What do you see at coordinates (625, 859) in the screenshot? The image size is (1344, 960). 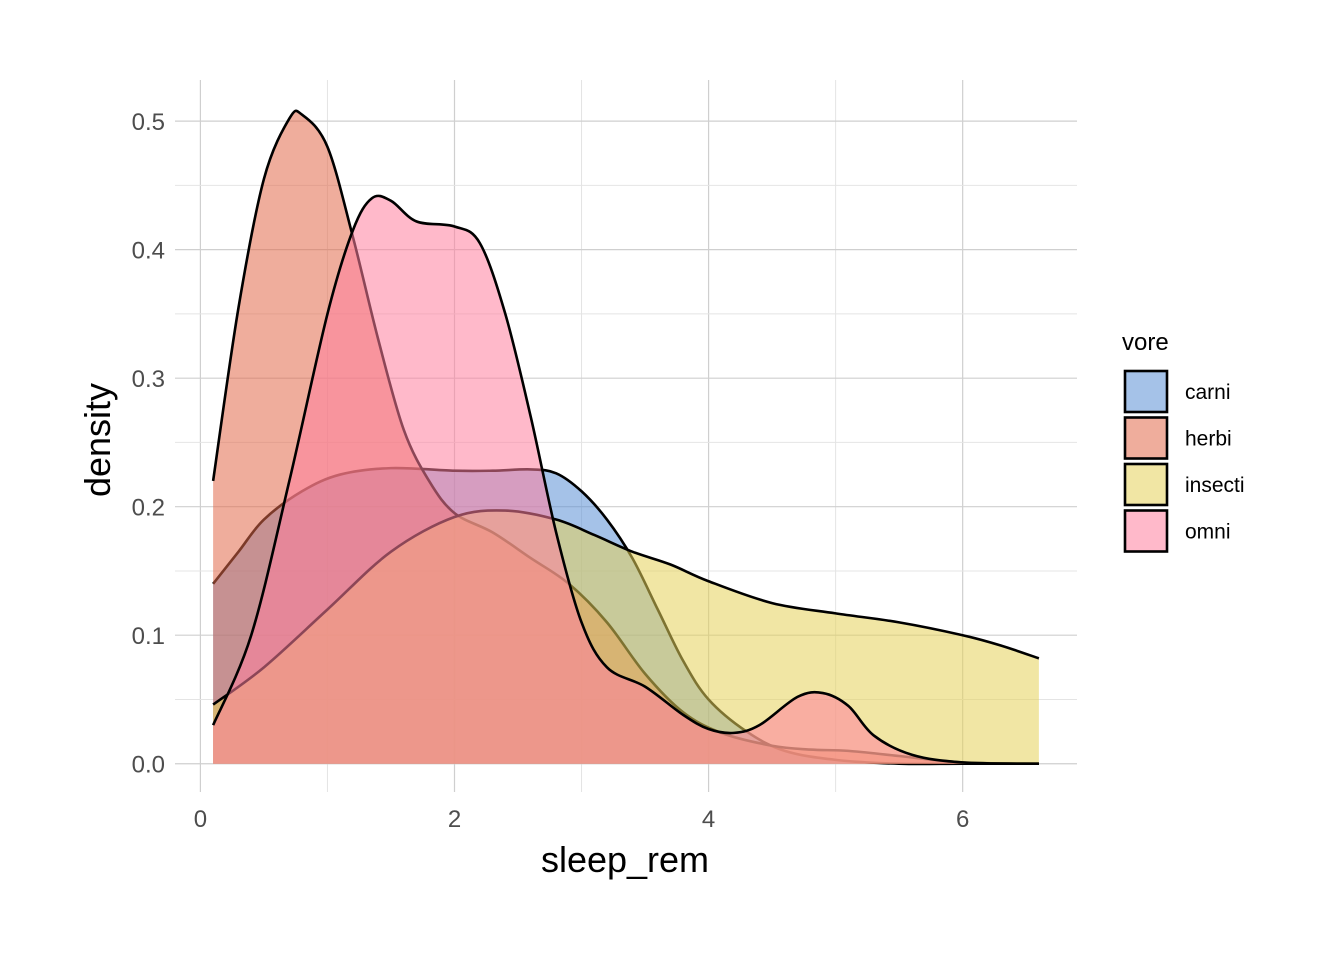 I see `x-axis-title: sleep_rem` at bounding box center [625, 859].